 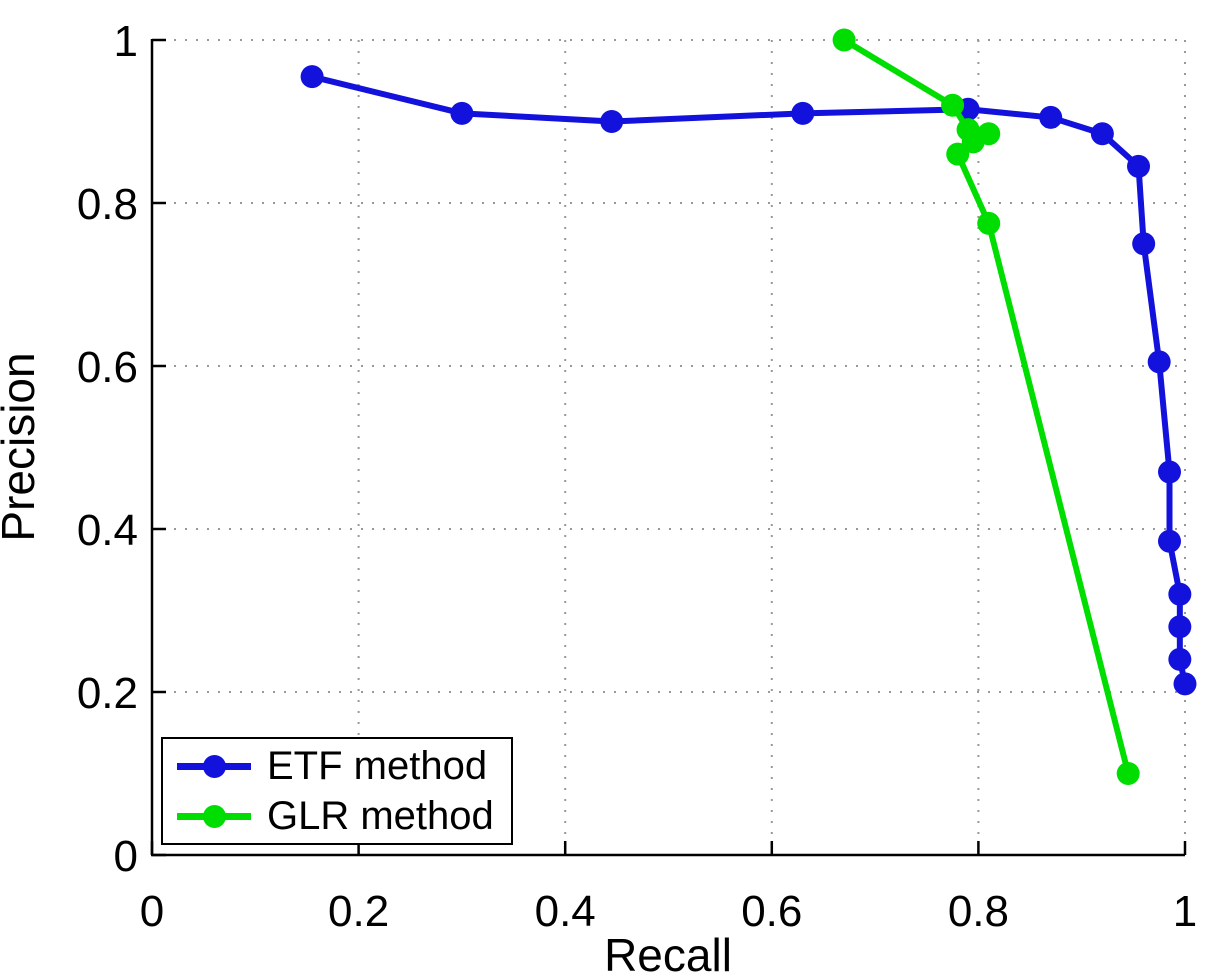 I want to click on legend-label-etf: ETF method, so click(x=377, y=765).